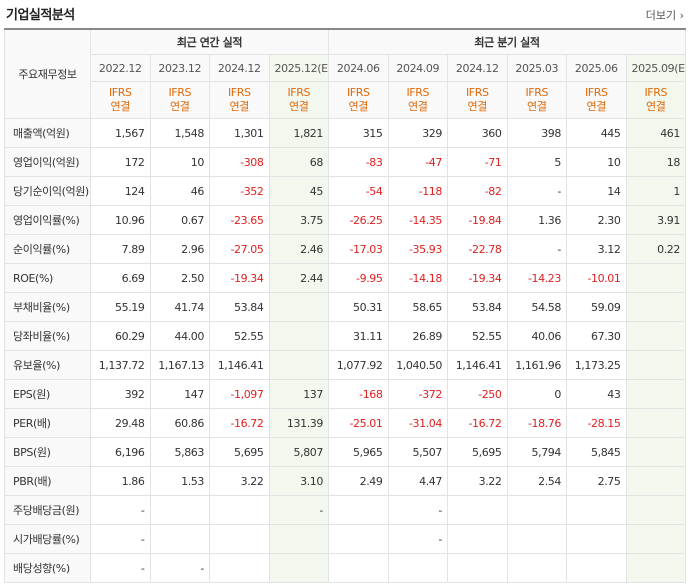  Describe the element at coordinates (596, 191) in the screenshot. I see `cell: 14` at that location.